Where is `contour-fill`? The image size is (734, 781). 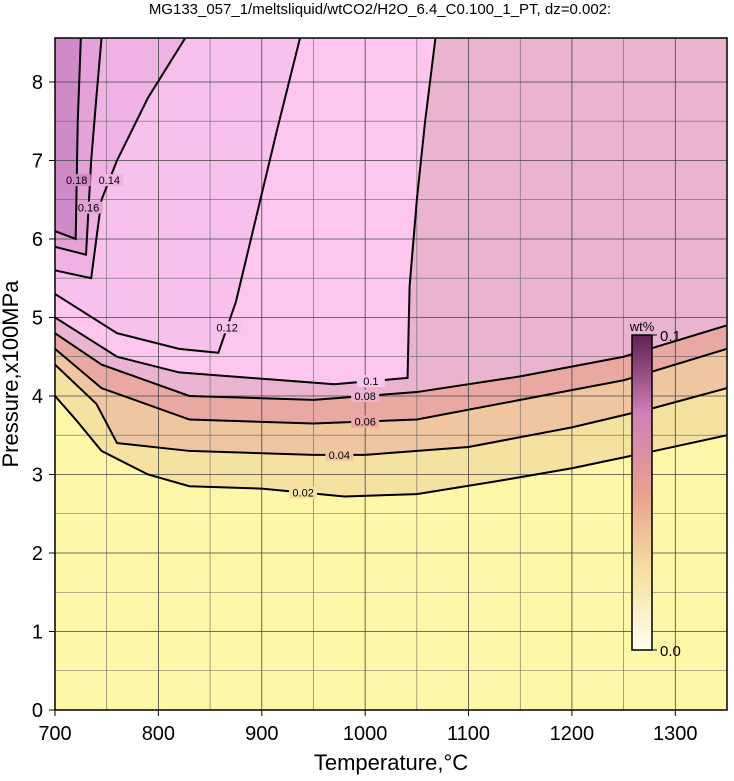
contour-fill is located at coordinates (68, 138).